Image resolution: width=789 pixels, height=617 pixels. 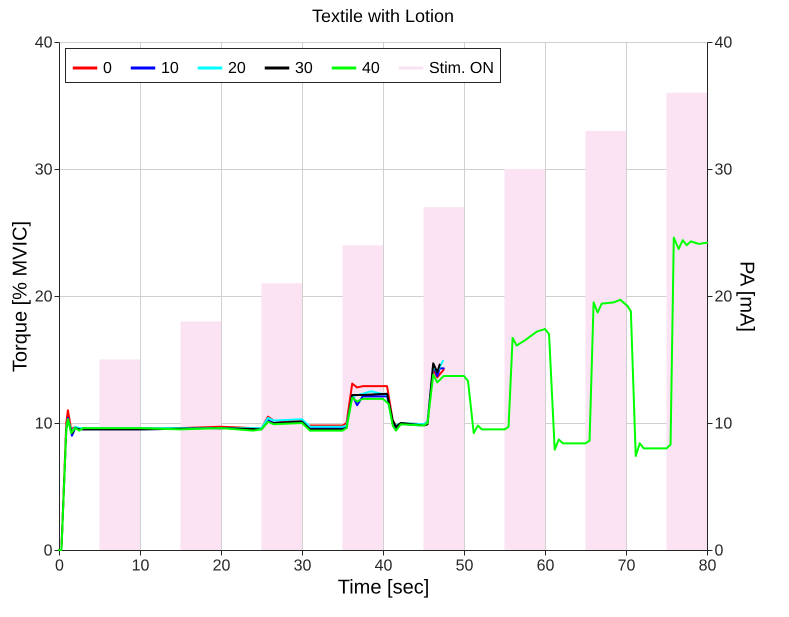 What do you see at coordinates (383, 566) in the screenshot?
I see `x-tick-label: 40` at bounding box center [383, 566].